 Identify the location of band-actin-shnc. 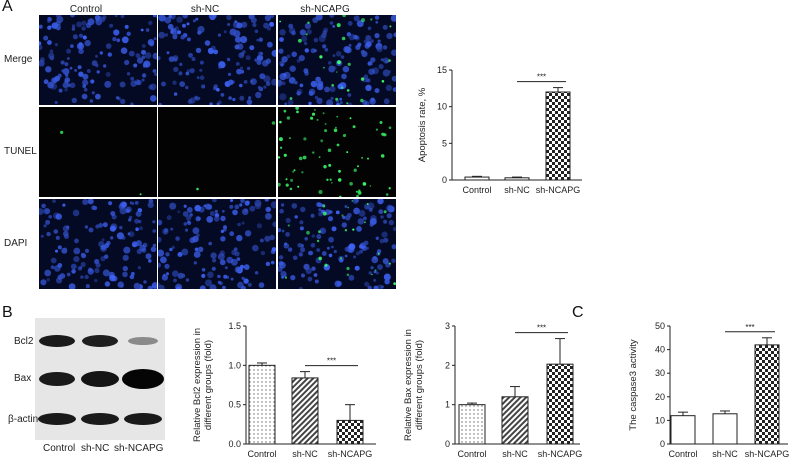
(100, 419).